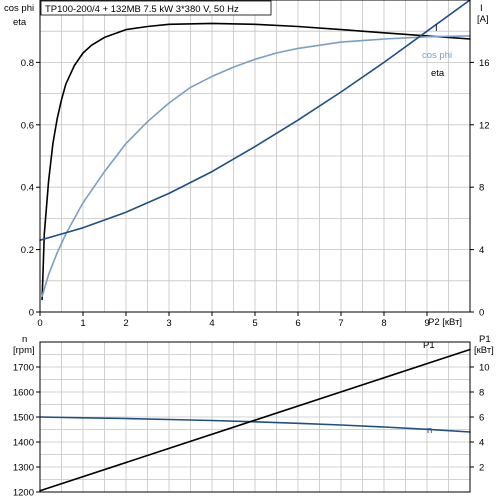  What do you see at coordinates (481, 313) in the screenshot?
I see `y-right-tick-label: 0` at bounding box center [481, 313].